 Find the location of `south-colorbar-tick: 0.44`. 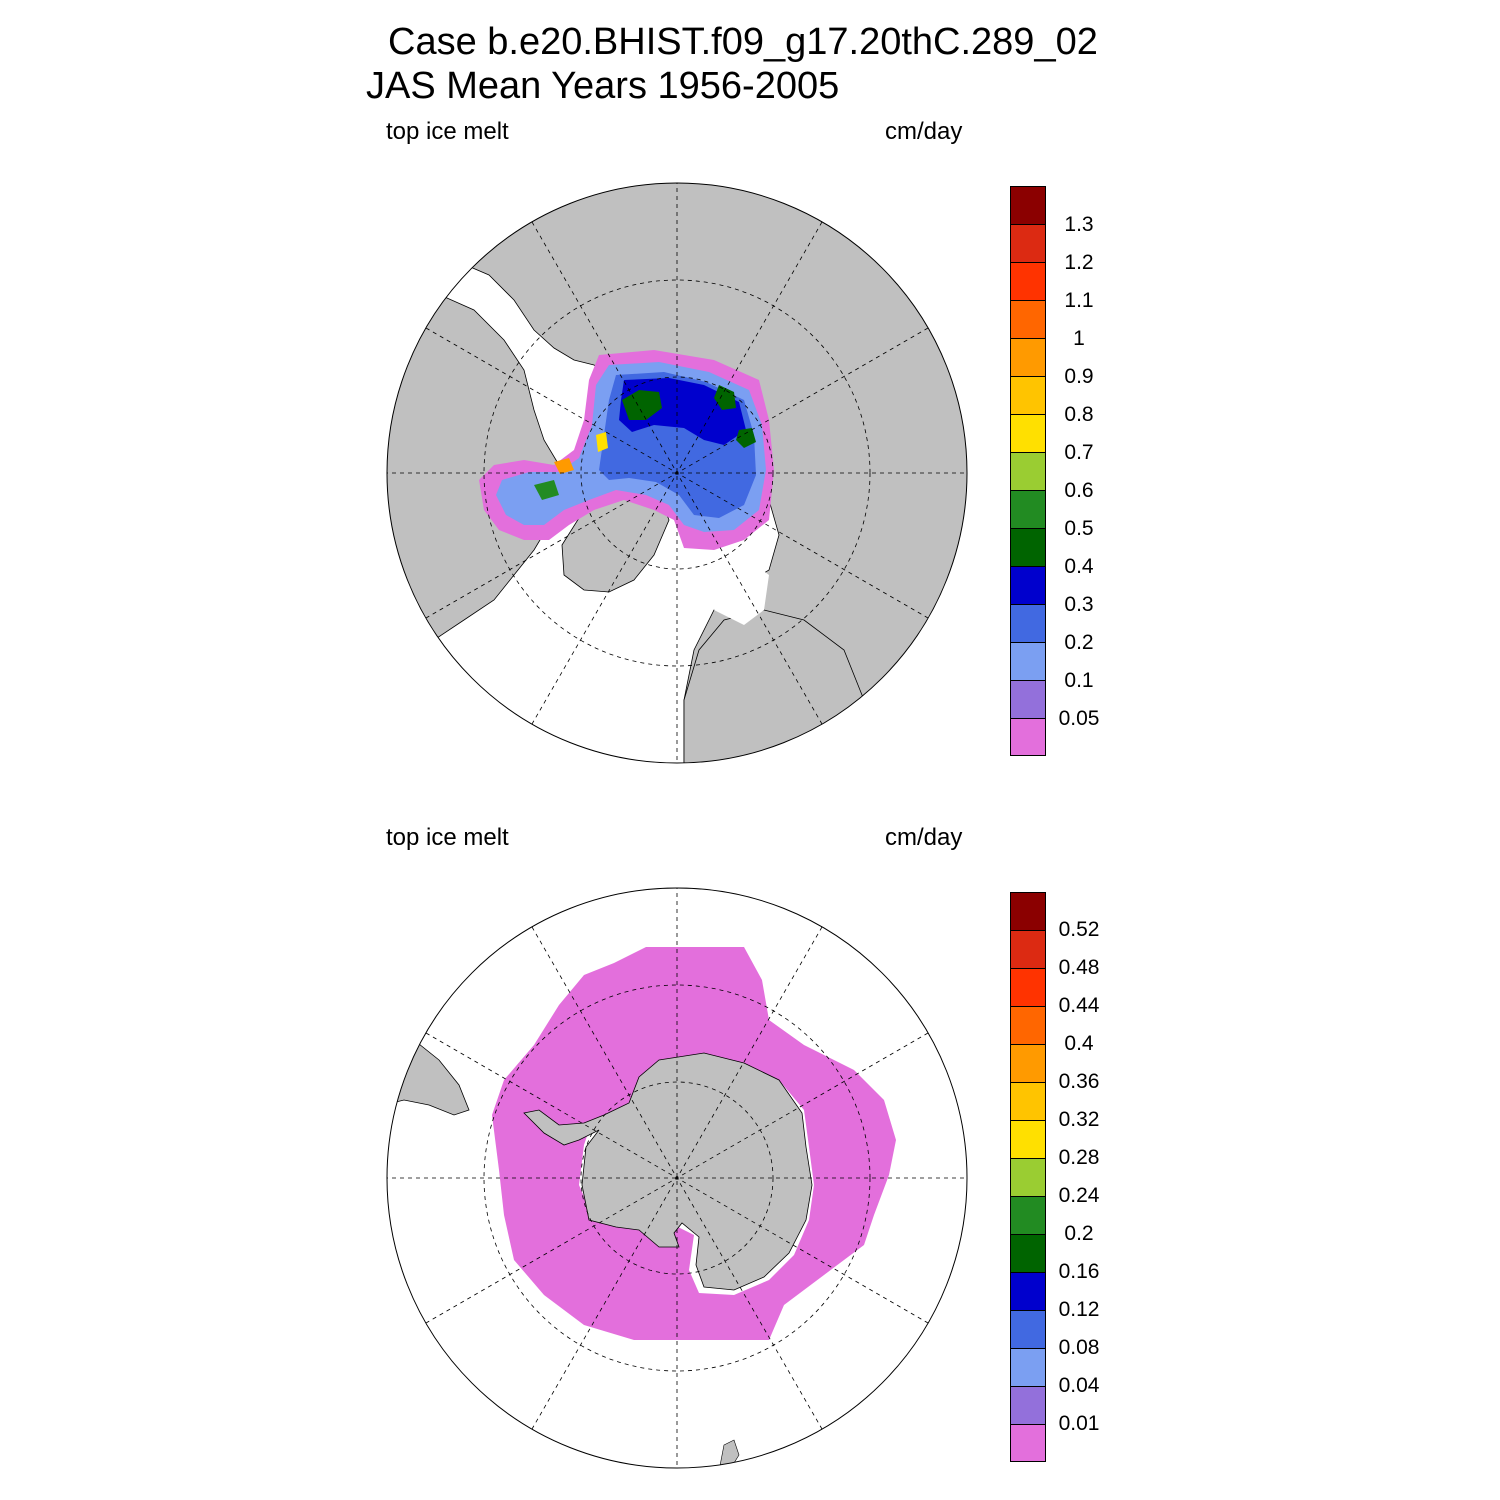

south-colorbar-tick: 0.44 is located at coordinates (1079, 1005).